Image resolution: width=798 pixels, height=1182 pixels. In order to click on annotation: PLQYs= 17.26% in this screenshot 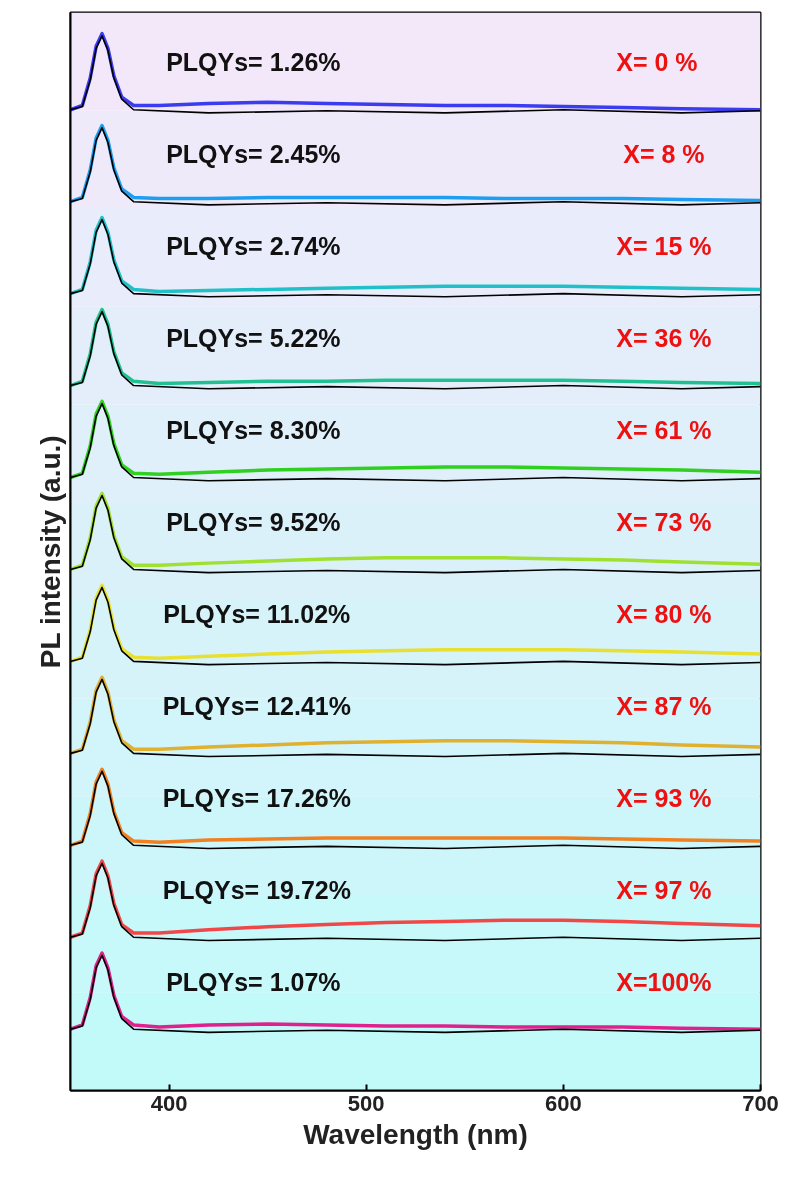, I will do `click(256, 797)`.